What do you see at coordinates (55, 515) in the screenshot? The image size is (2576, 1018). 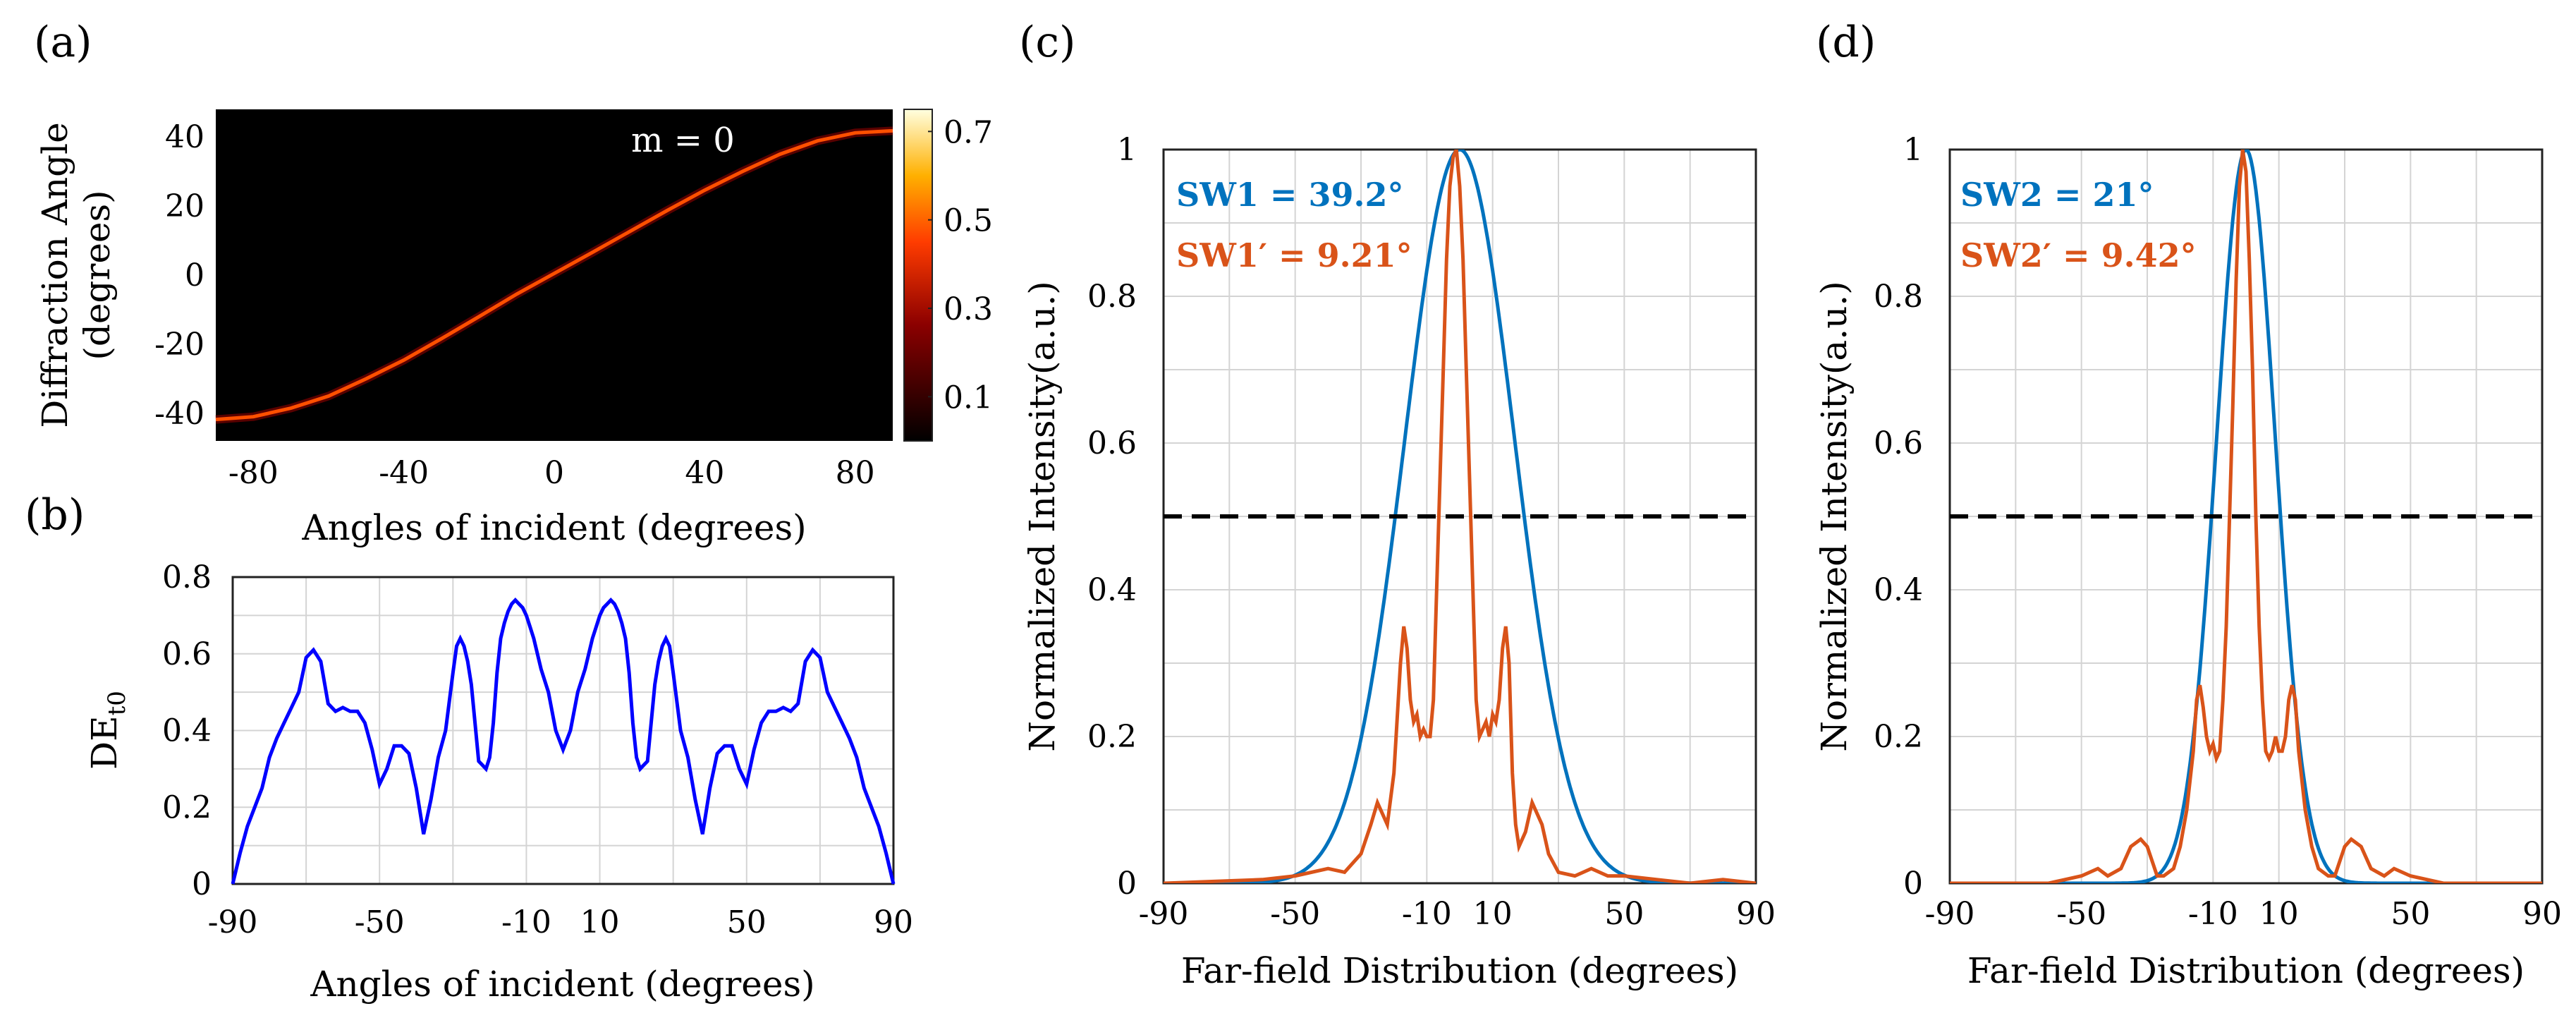 I see `panel-b-label: (b)` at bounding box center [55, 515].